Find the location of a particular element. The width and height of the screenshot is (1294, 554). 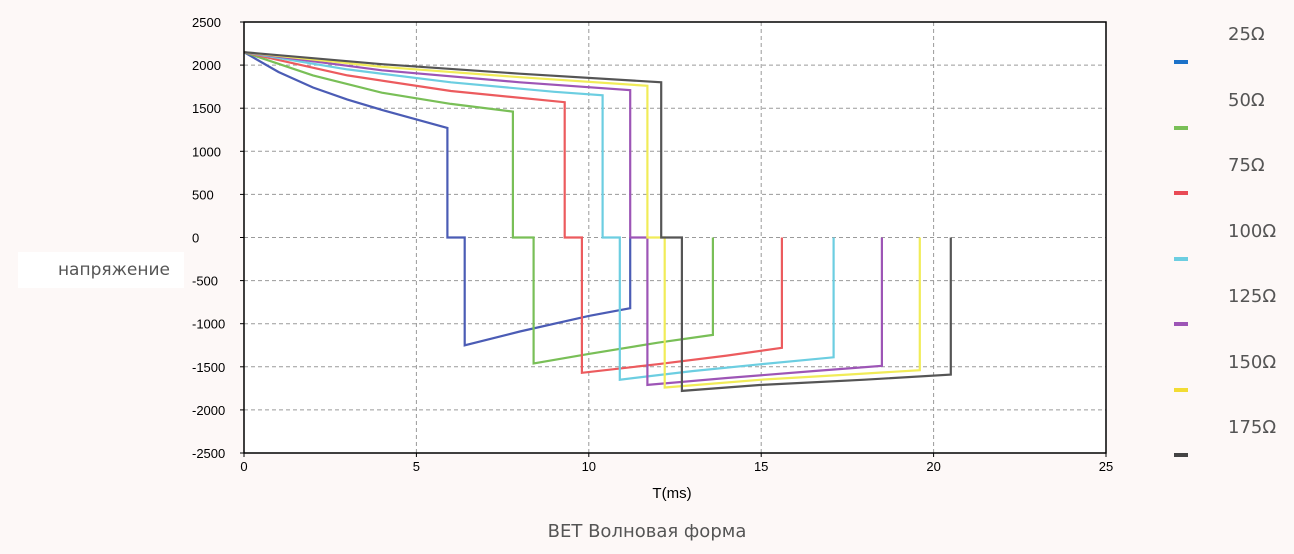

x-tick-label: 10 is located at coordinates (589, 466).